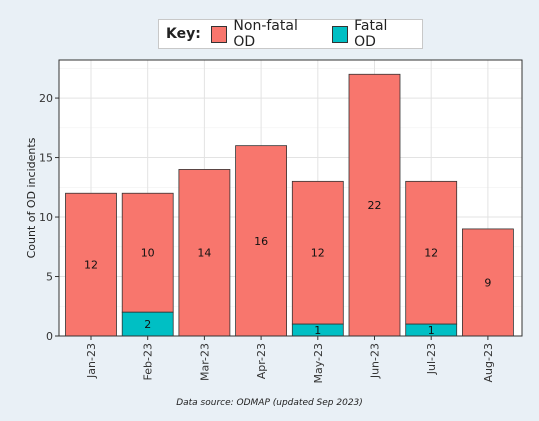 This screenshot has height=421, width=539. I want to click on y-axis-label: Count of OD incidents, so click(31, 197).